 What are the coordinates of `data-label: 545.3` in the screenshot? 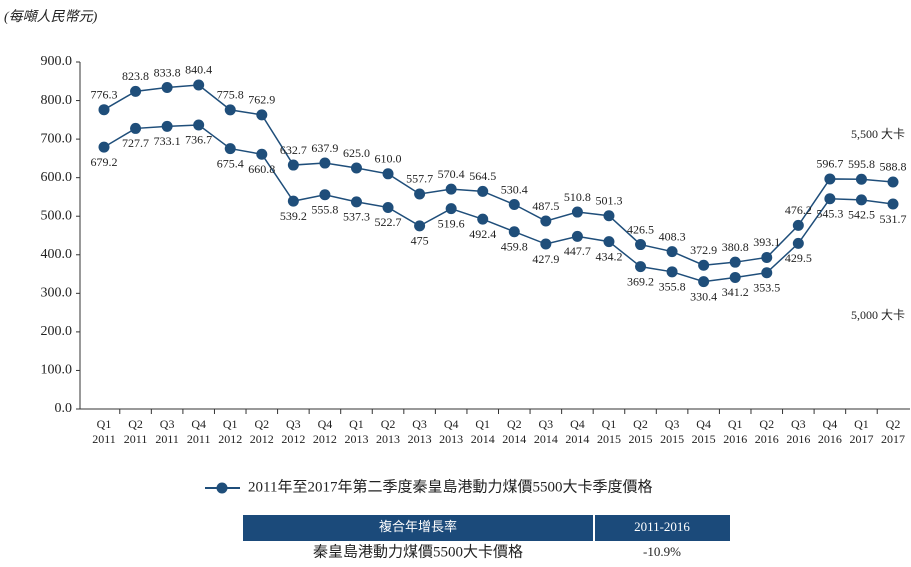 It's located at (829, 214).